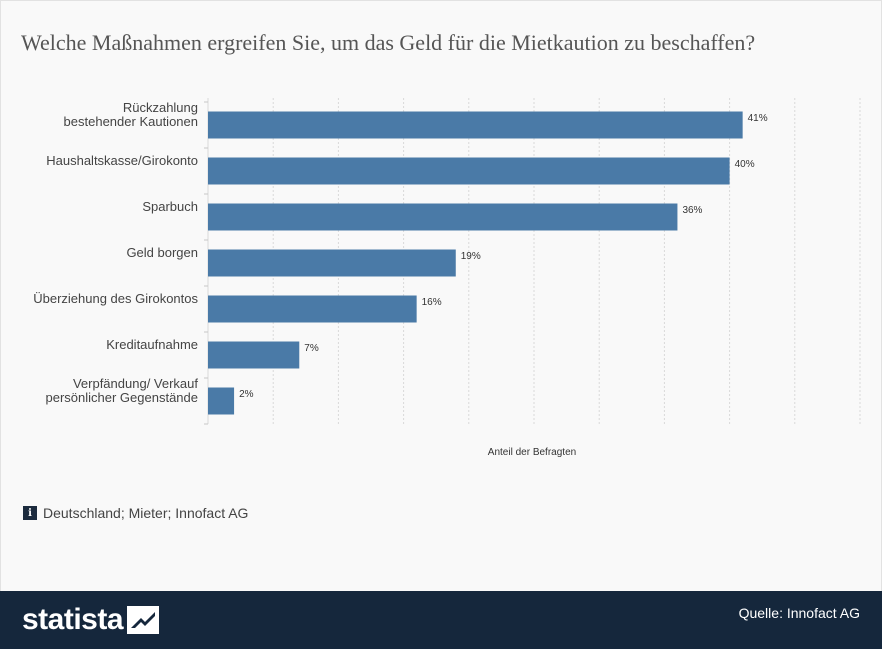 This screenshot has height=649, width=882. What do you see at coordinates (745, 164) in the screenshot?
I see `value-label: 40%` at bounding box center [745, 164].